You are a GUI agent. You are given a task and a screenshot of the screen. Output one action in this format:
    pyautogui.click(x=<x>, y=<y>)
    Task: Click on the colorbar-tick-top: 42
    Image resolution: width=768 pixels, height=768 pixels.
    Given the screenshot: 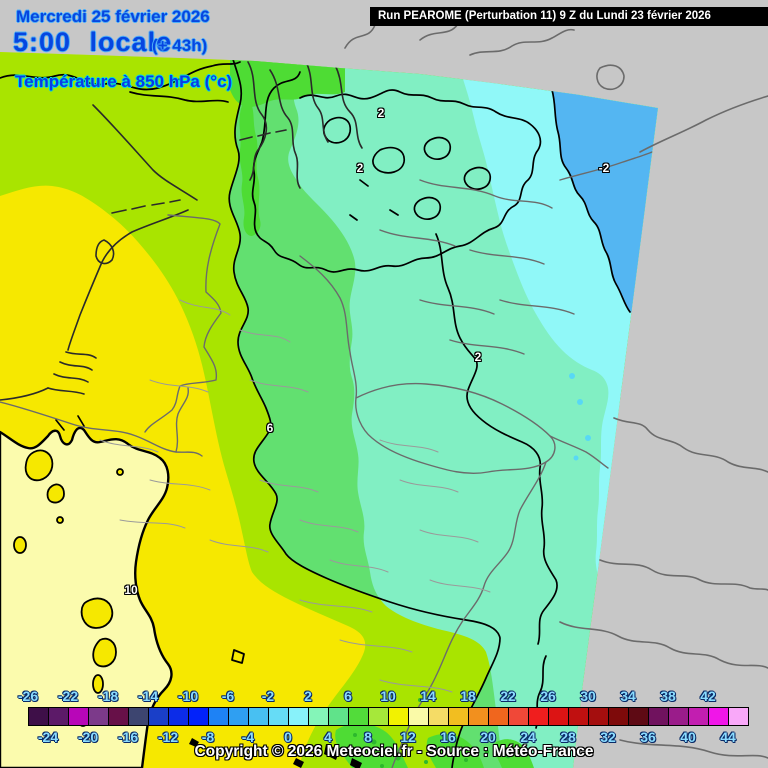 What is the action you would take?
    pyautogui.click(x=708, y=696)
    